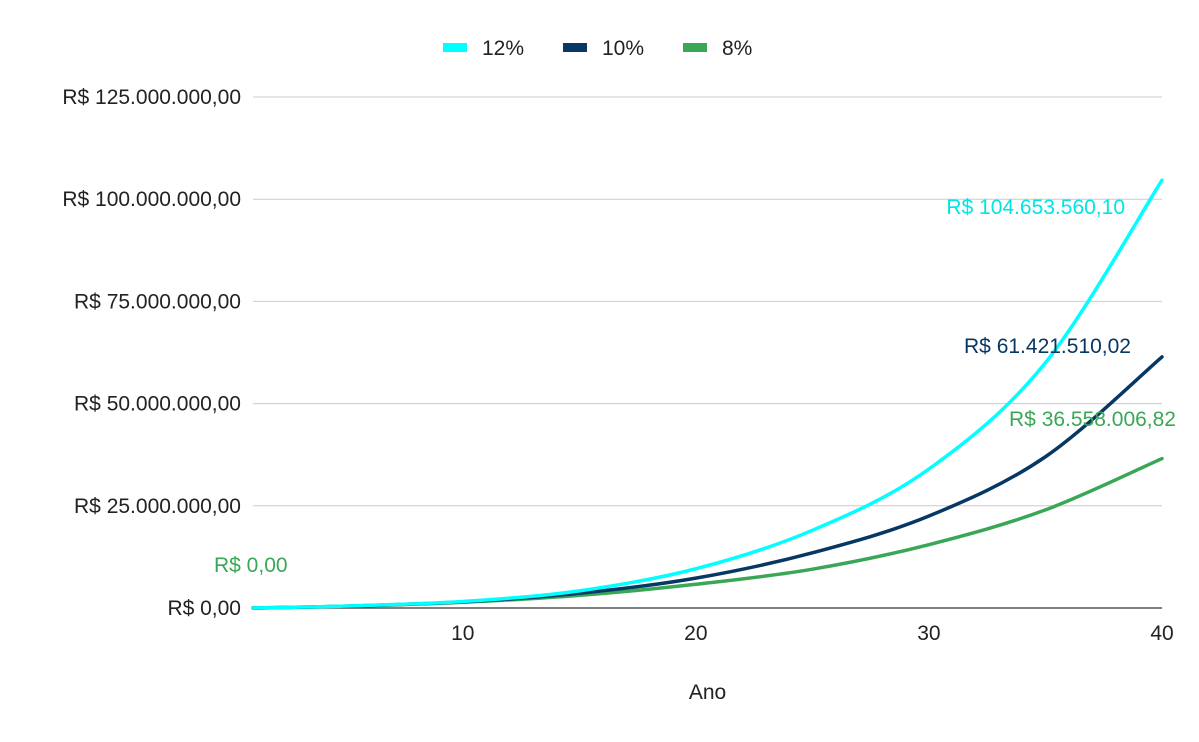  I want to click on legend-label-10pct: 10%, so click(623, 48).